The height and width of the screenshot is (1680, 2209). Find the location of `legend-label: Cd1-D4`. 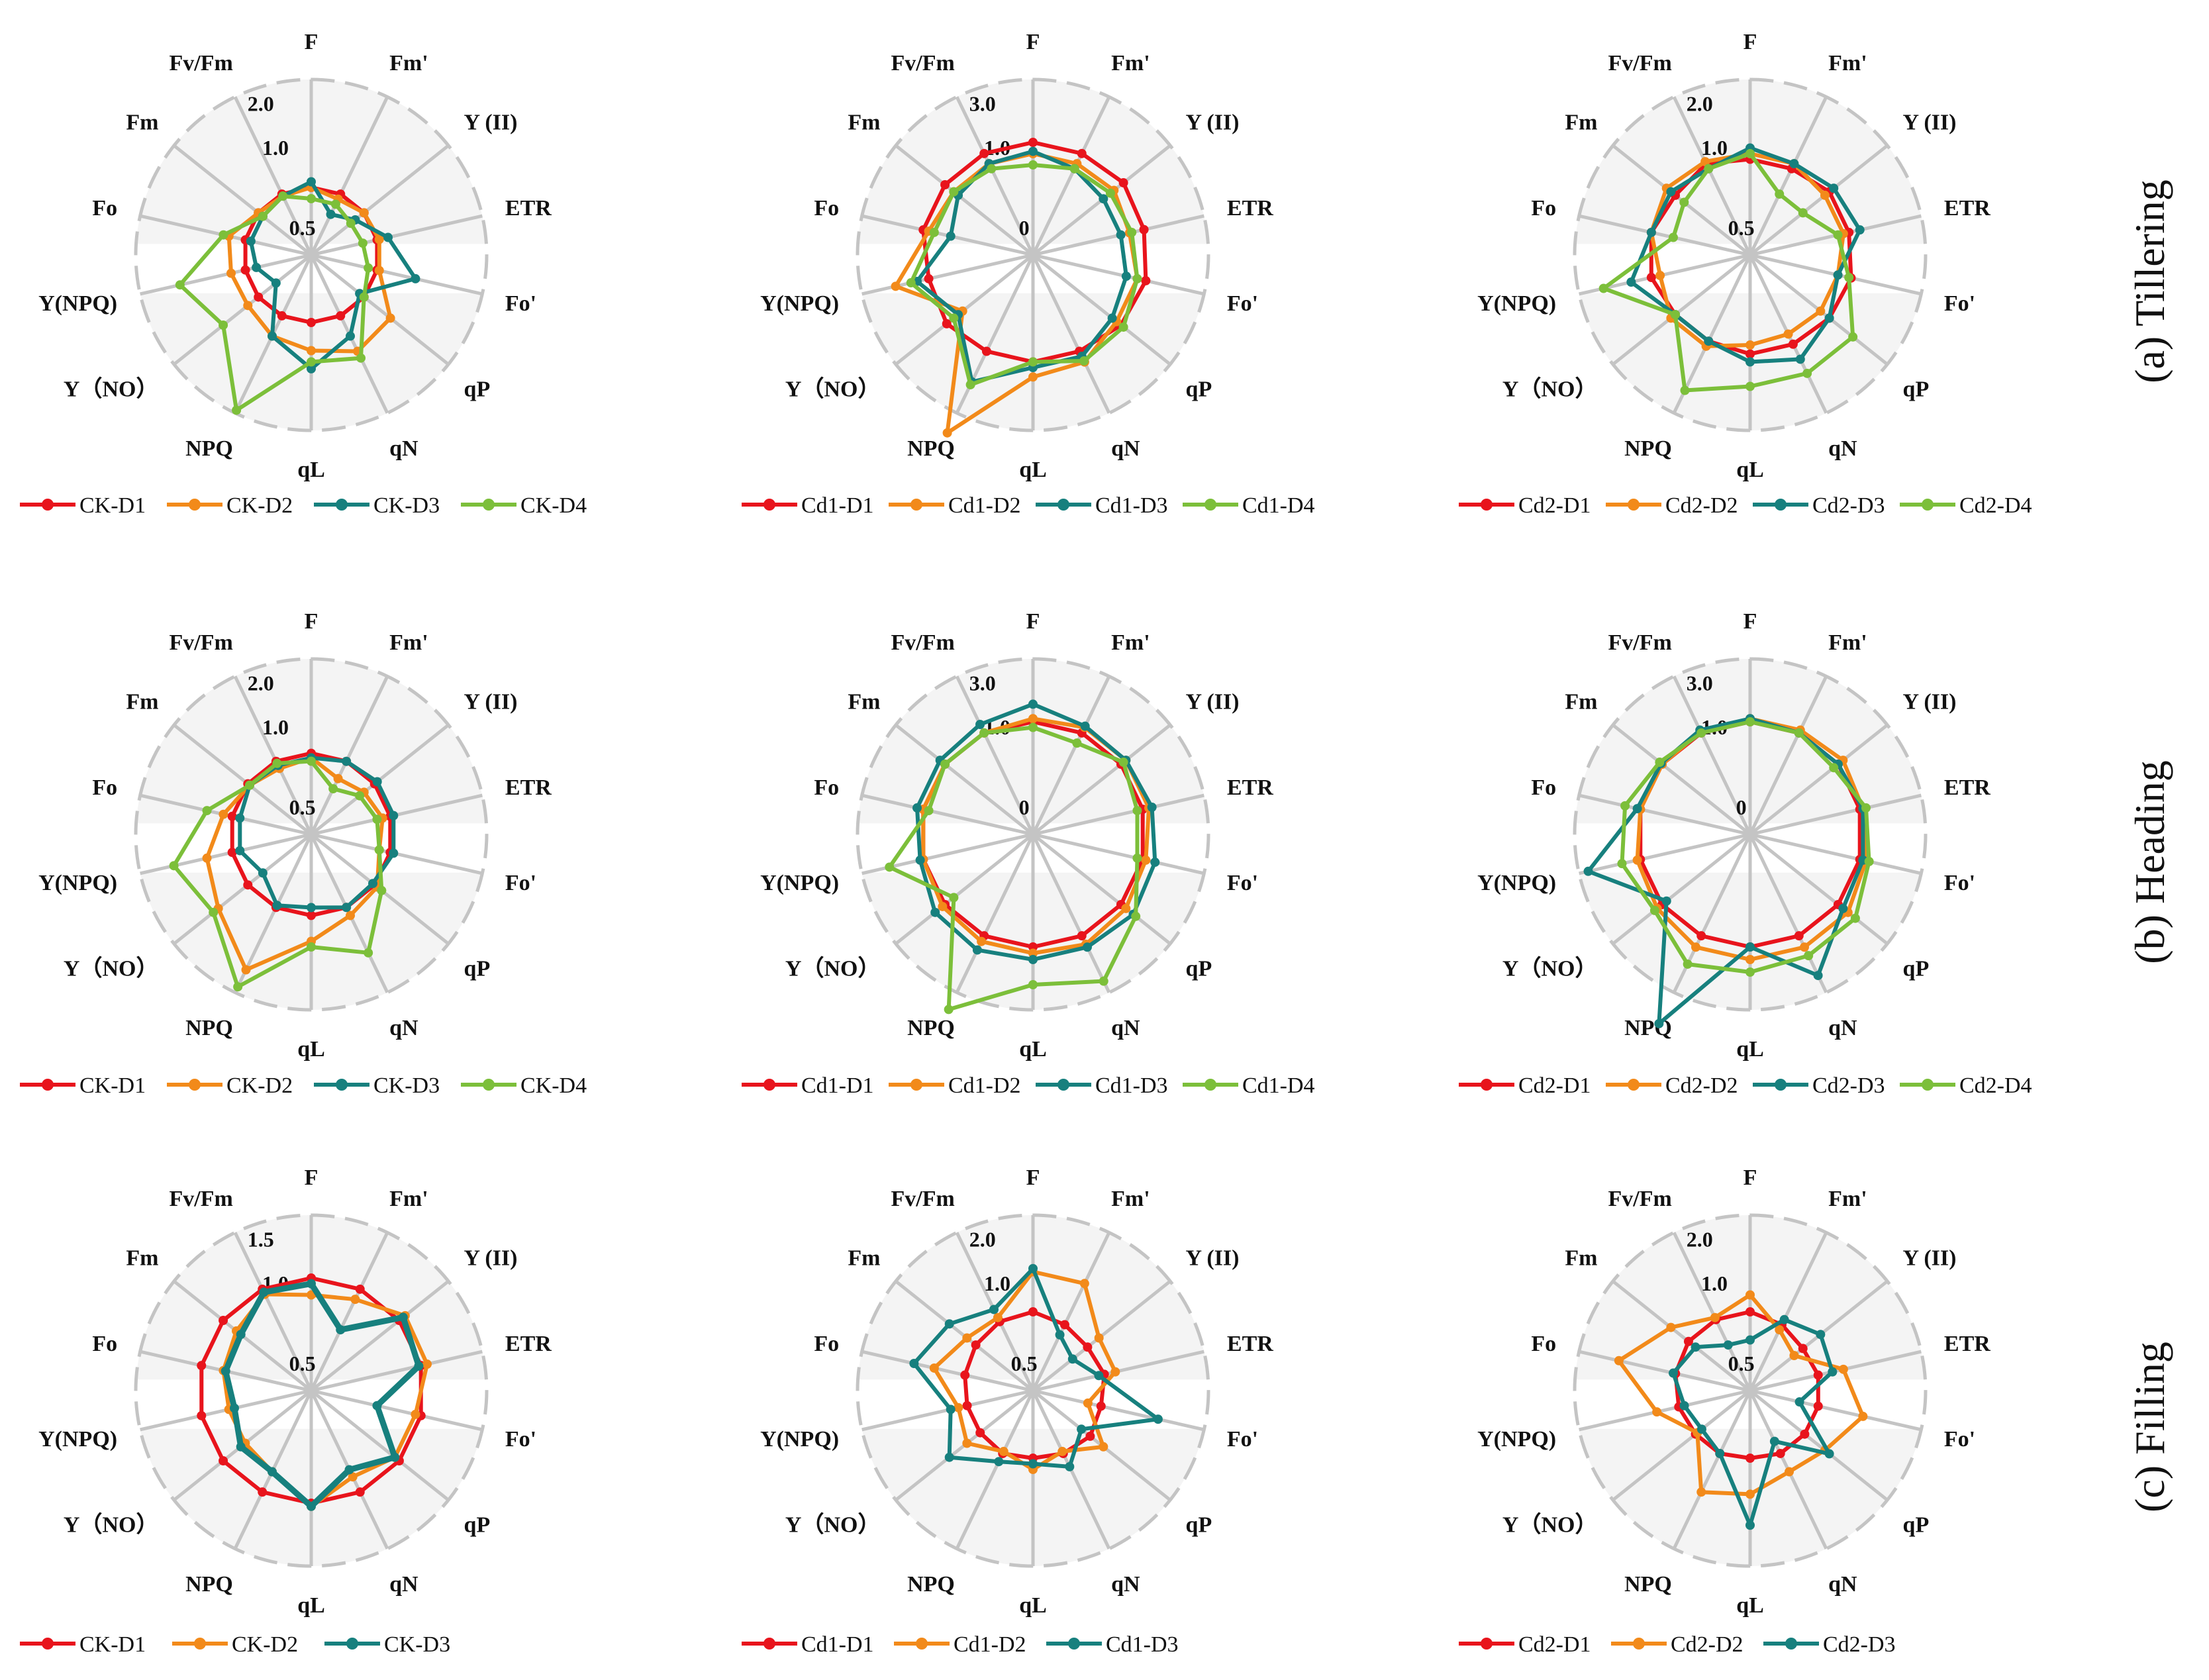

legend-label: Cd1-D4 is located at coordinates (1278, 505).